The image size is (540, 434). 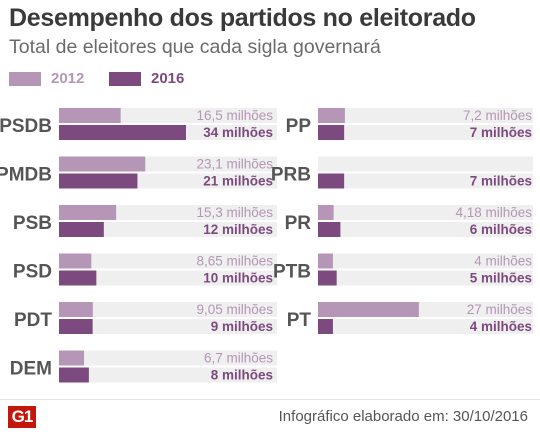 I want to click on legend-label-2016: 2016, so click(x=168, y=78).